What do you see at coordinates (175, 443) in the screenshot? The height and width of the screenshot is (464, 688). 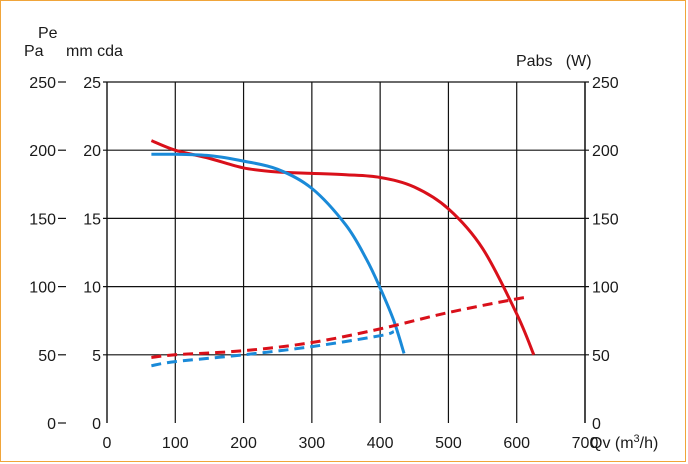 I see `x-tick-label-100: 100` at bounding box center [175, 443].